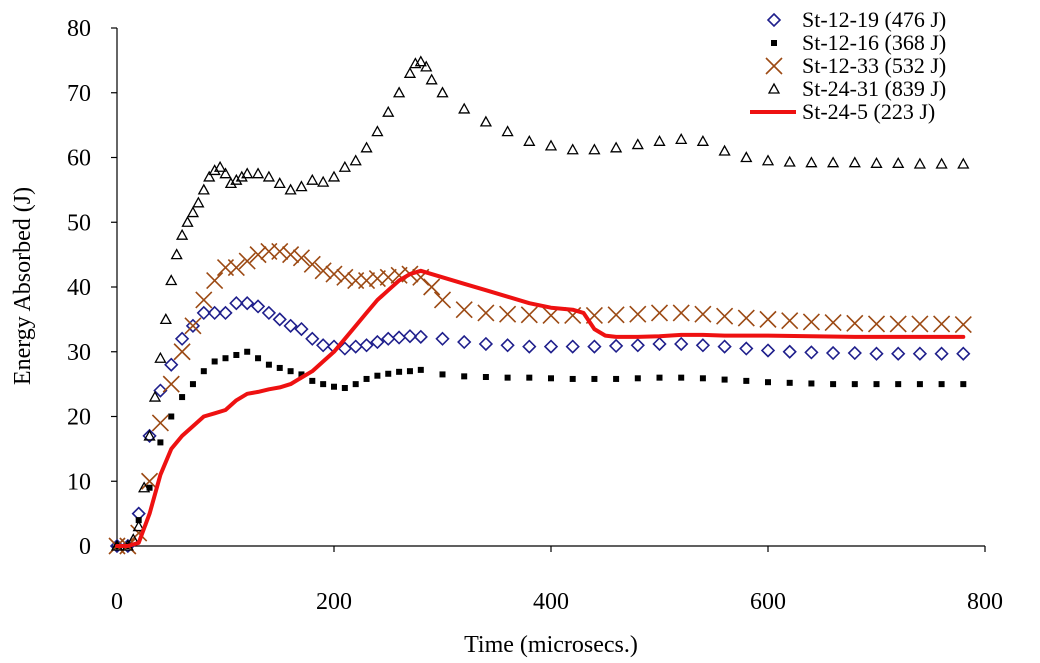  What do you see at coordinates (23, 286) in the screenshot?
I see `y-axis-title: Energy Absorbed (J)` at bounding box center [23, 286].